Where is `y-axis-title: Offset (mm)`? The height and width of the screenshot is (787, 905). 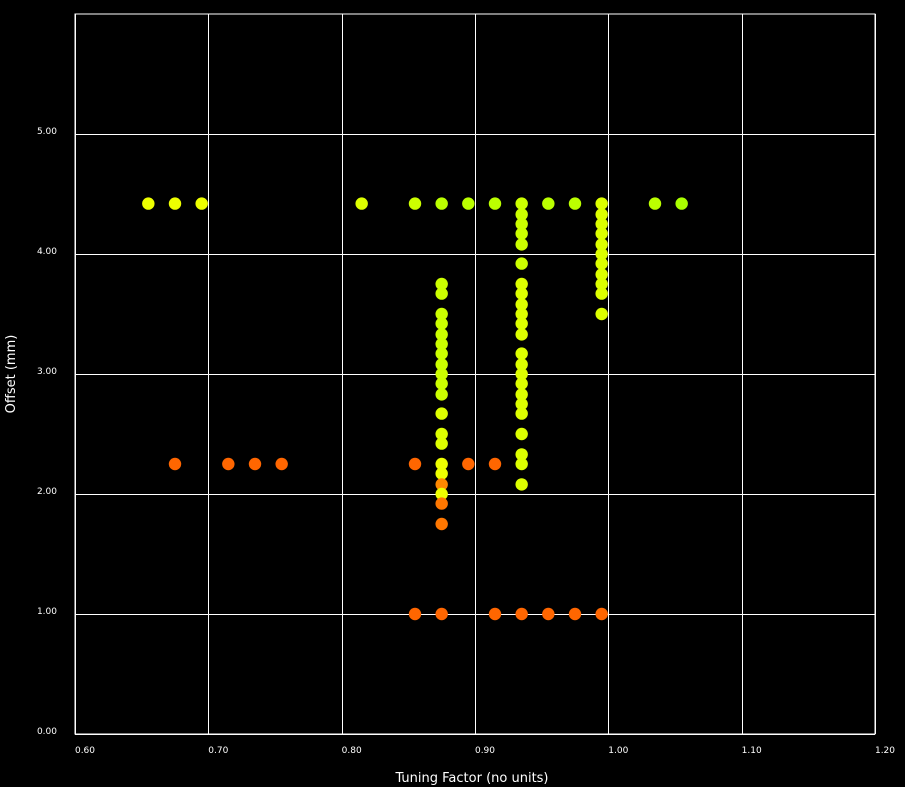 y-axis-title: Offset (mm) is located at coordinates (11, 374).